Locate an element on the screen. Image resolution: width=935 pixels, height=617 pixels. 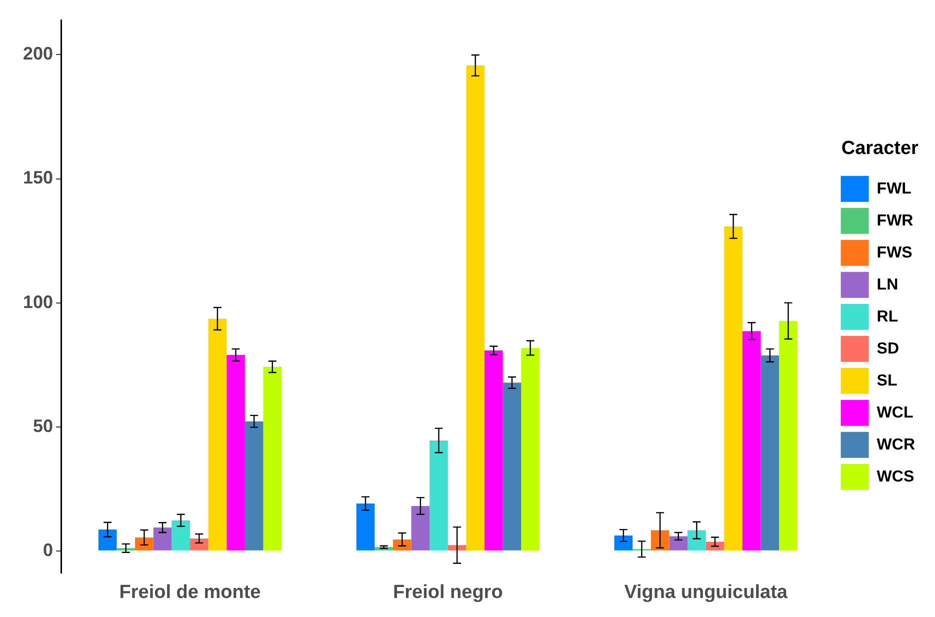
x-tick-label: Freiol de monte is located at coordinates (190, 592).